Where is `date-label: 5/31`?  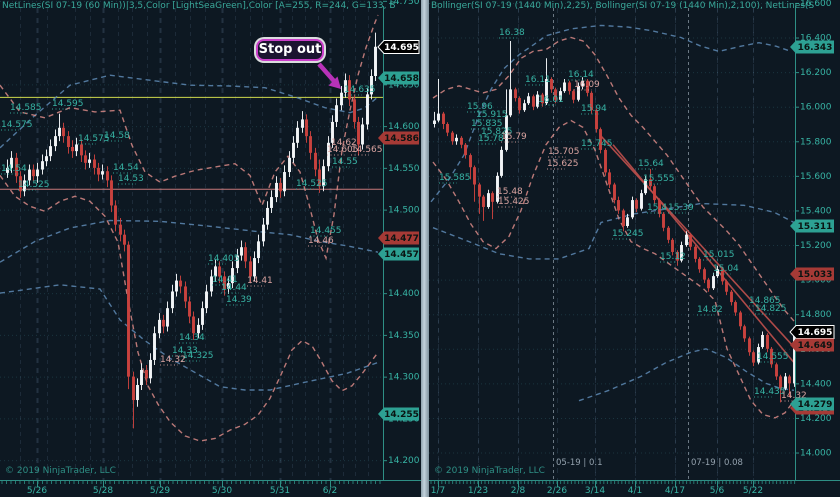 date-label: 5/31 is located at coordinates (280, 491).